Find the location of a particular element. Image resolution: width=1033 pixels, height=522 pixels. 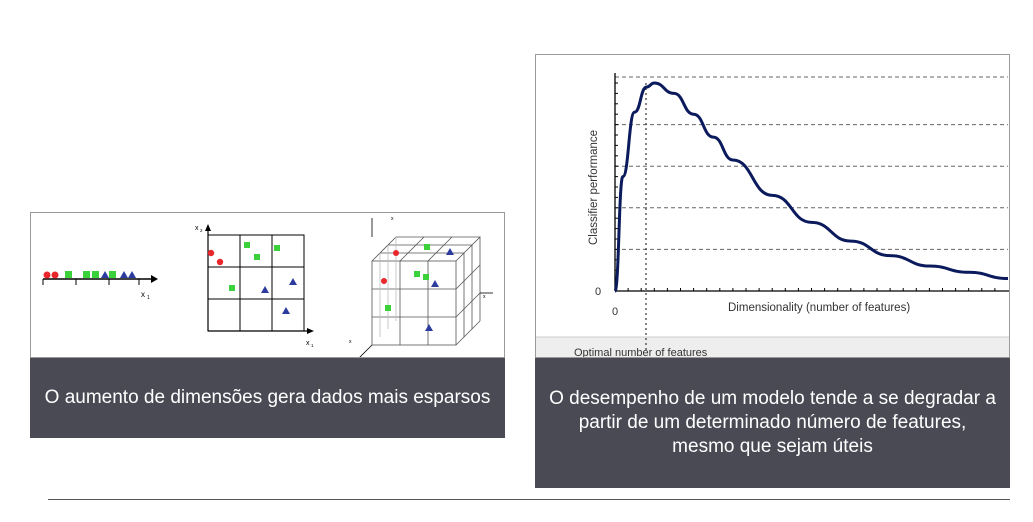

bottom-divider is located at coordinates (529, 499).